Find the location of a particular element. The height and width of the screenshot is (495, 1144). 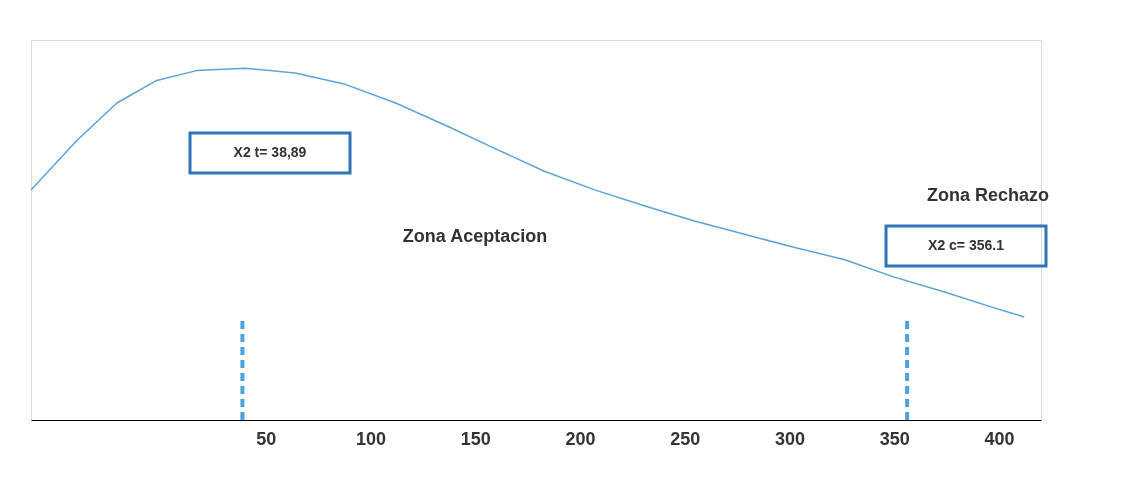

x-tick-label: 350 is located at coordinates (894, 438).